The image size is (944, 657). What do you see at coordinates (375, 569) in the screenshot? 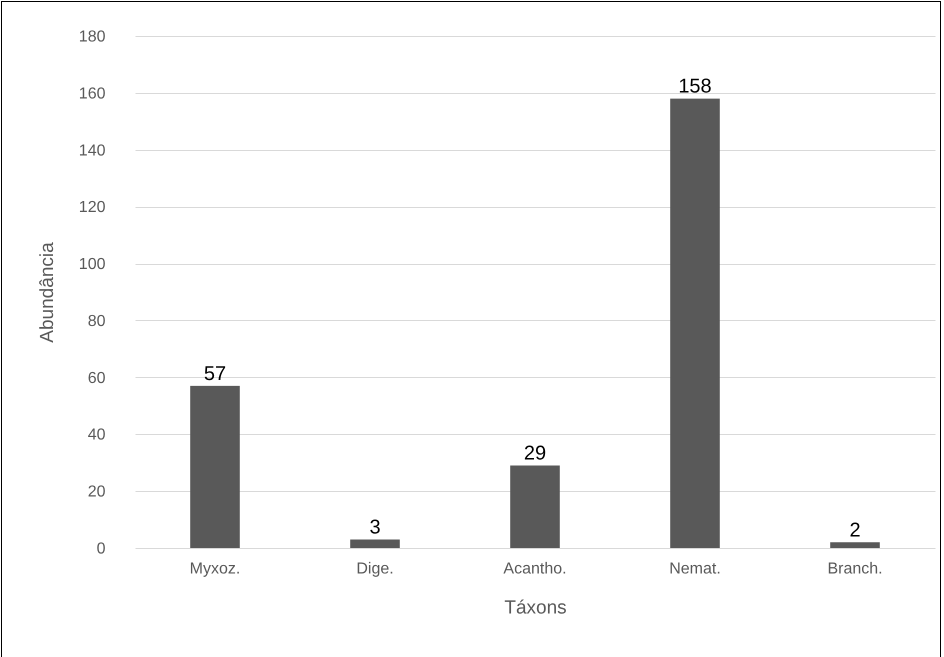
I see `x-tick-label: Dige.` at bounding box center [375, 569].